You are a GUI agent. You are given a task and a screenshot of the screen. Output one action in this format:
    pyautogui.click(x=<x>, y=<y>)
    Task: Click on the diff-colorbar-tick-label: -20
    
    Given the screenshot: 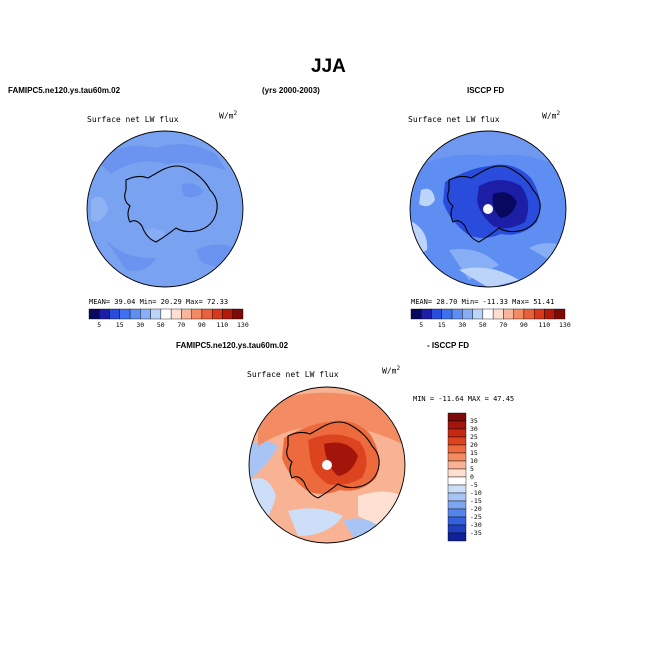 What is the action you would take?
    pyautogui.click(x=476, y=509)
    